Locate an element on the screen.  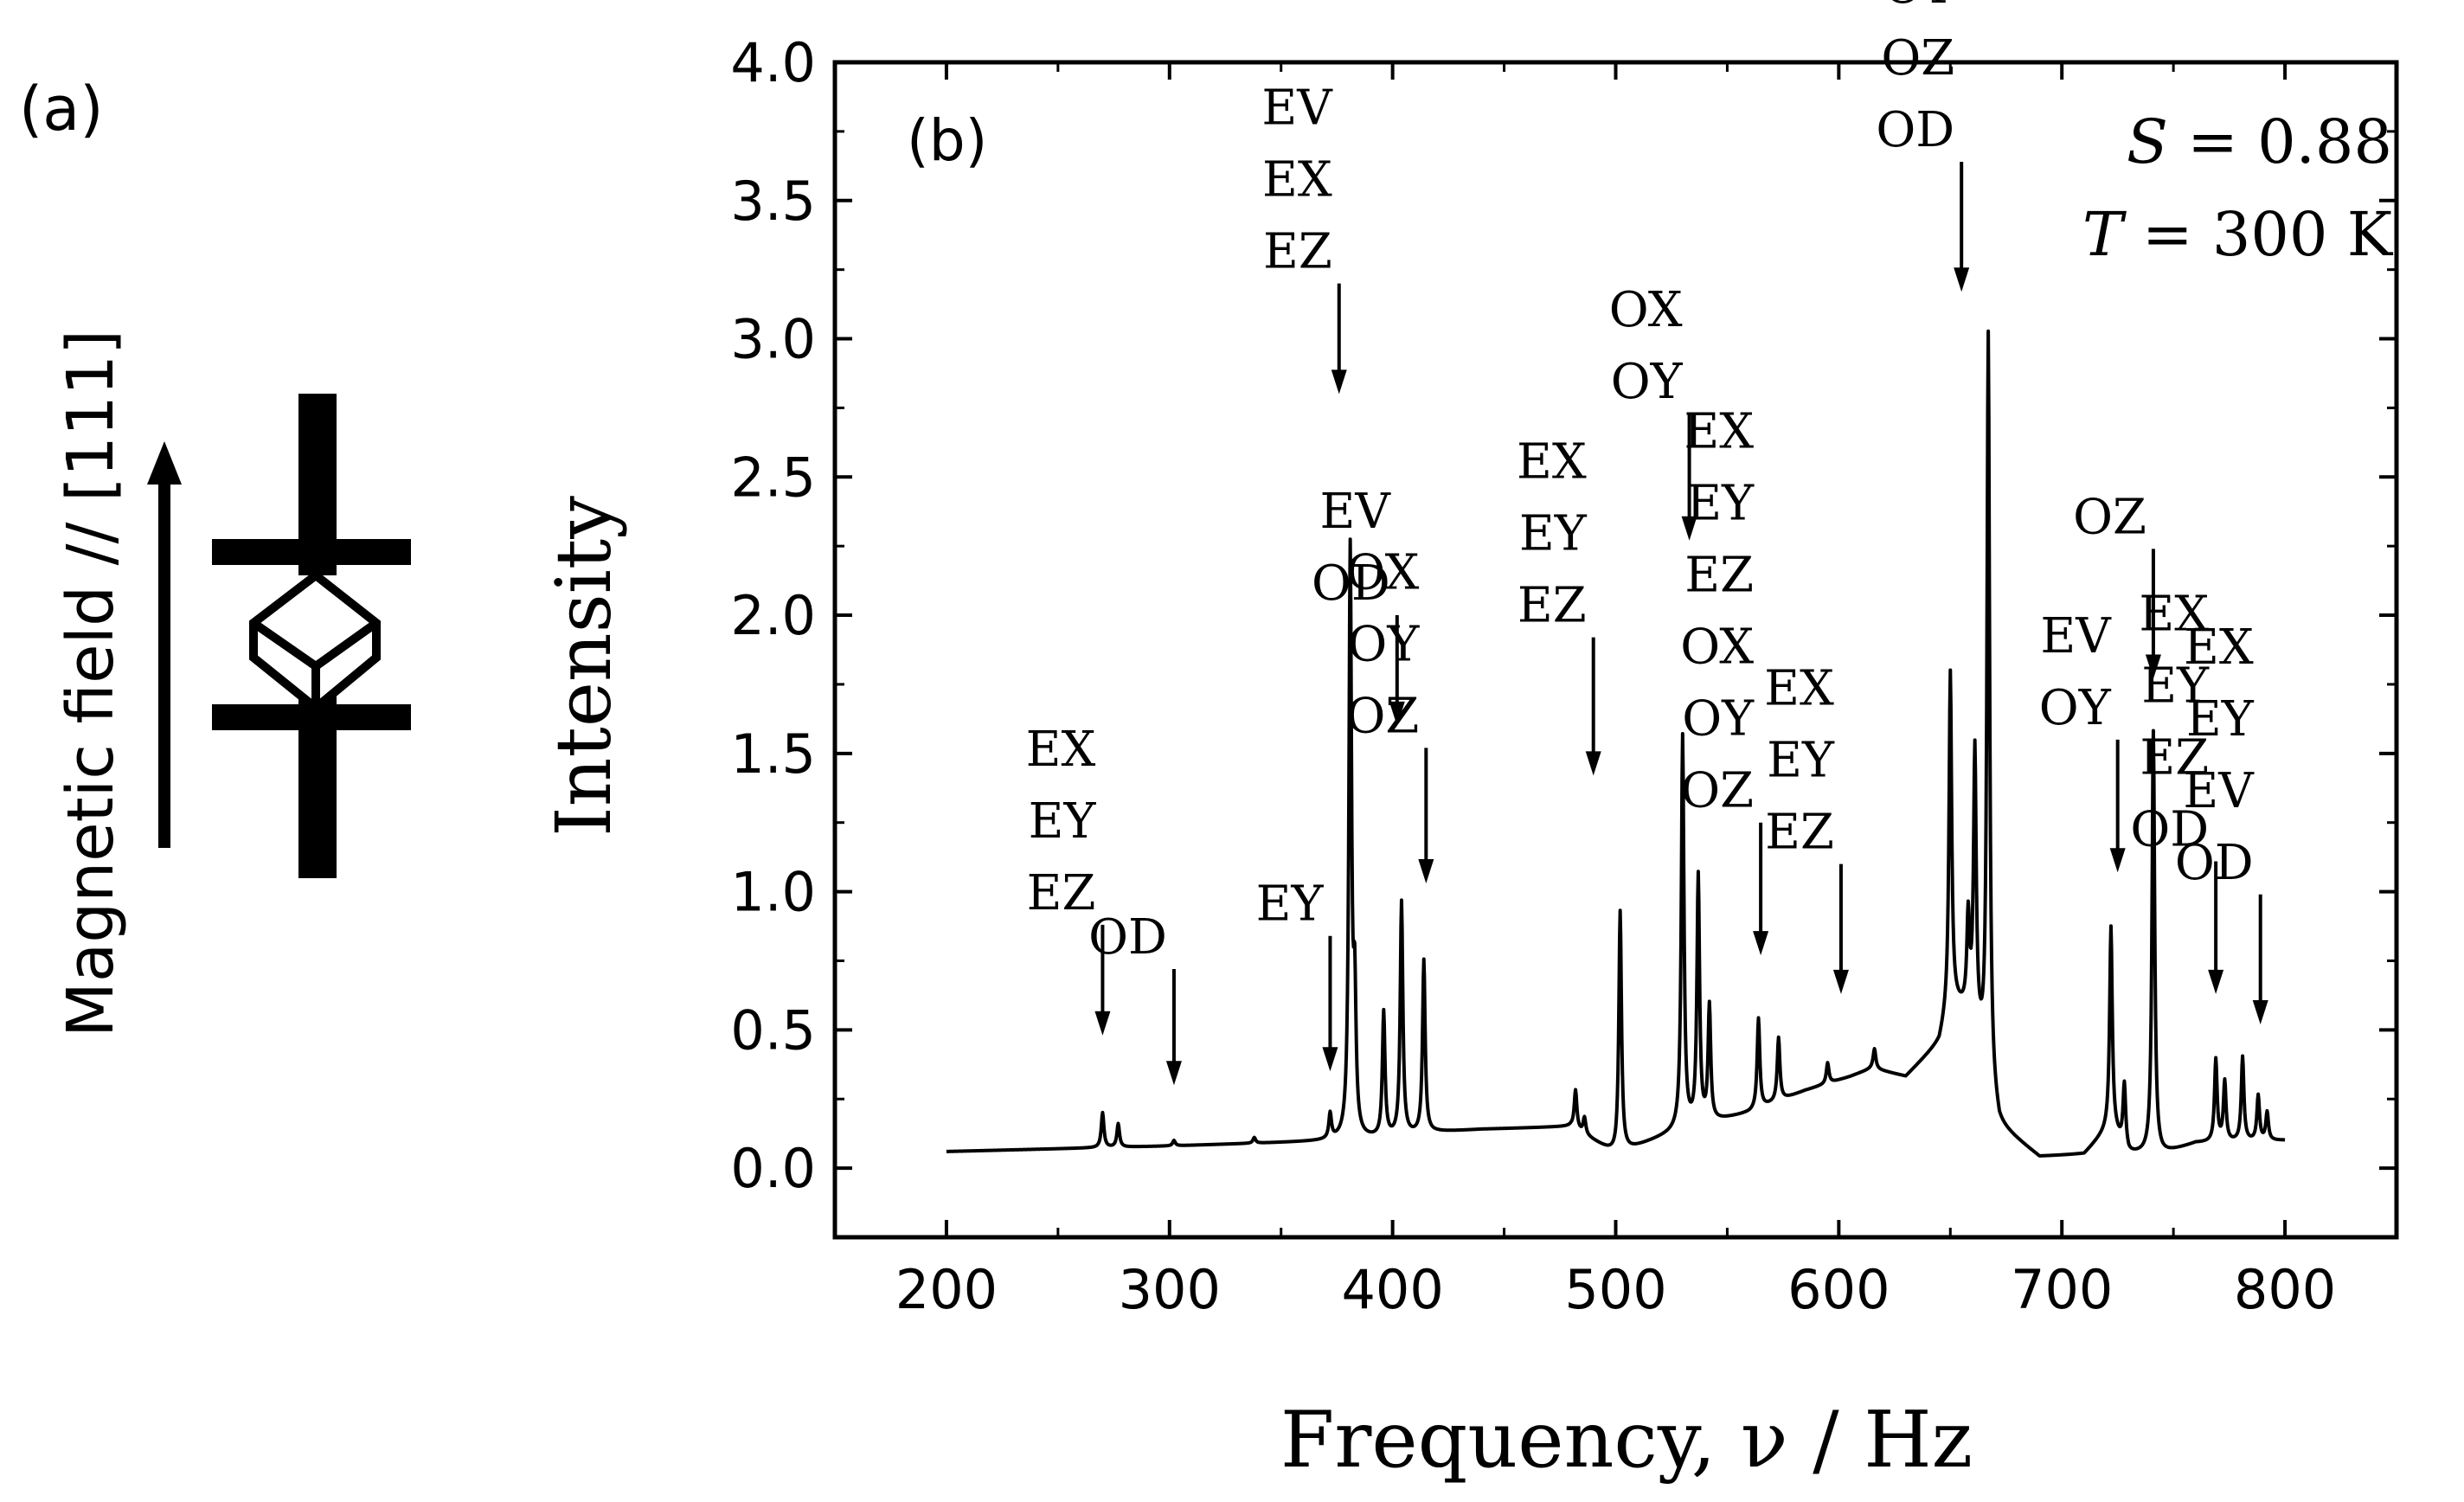
x-tick-label: 300 is located at coordinates (1170, 1289).